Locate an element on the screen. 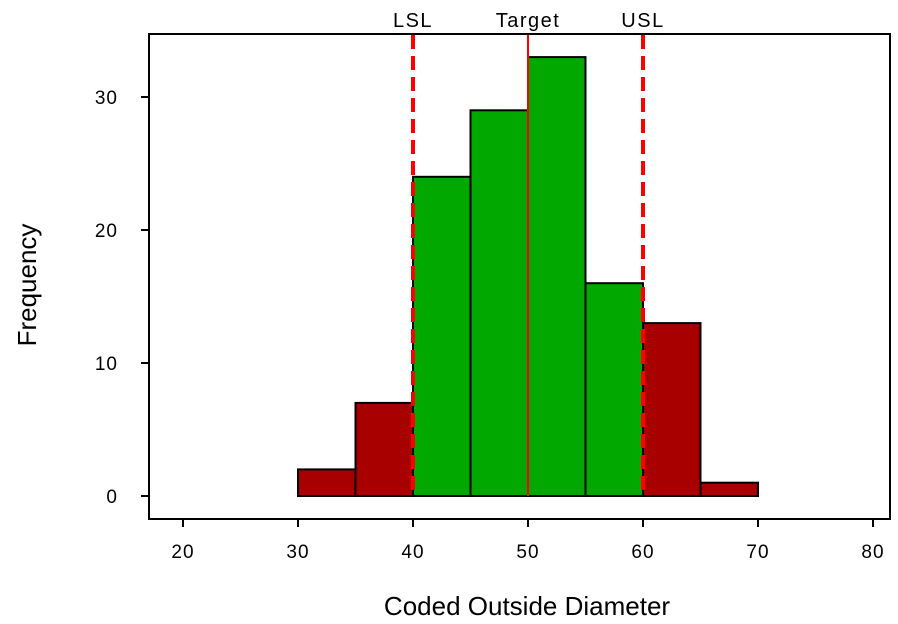 The height and width of the screenshot is (624, 898). reference-label-lsl: LSL is located at coordinates (413, 21).